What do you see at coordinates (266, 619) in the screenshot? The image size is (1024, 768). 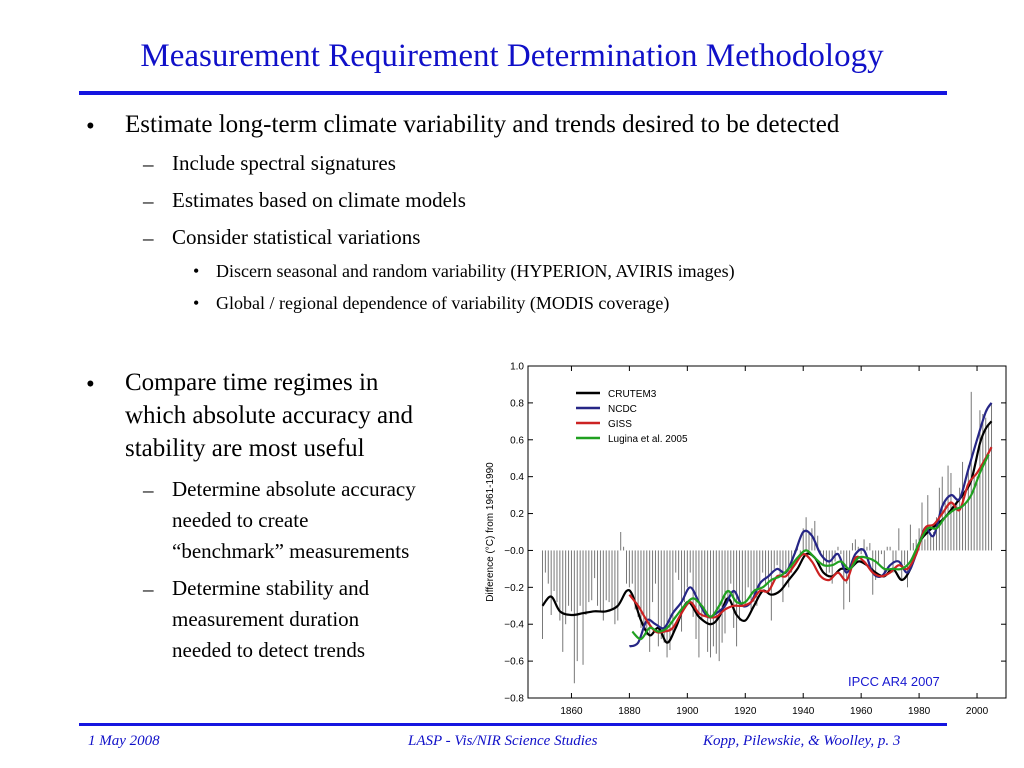 I see `sub-bullet-text-line: measurement duration` at bounding box center [266, 619].